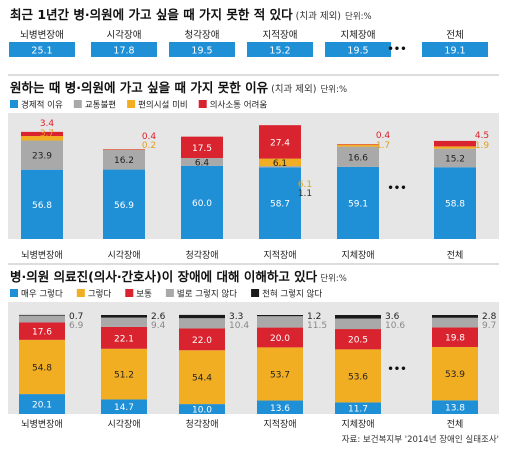  Describe the element at coordinates (42, 35) in the screenshot. I see `table-header: 뇌병변장애` at that location.